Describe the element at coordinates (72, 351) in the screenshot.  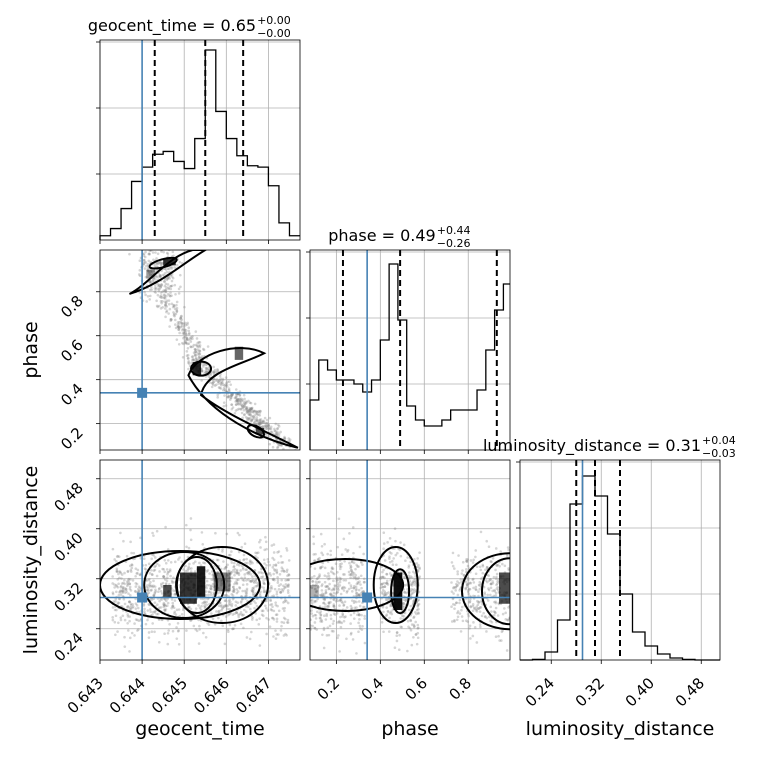
I see `y-tick-label: 0.6` at that location.